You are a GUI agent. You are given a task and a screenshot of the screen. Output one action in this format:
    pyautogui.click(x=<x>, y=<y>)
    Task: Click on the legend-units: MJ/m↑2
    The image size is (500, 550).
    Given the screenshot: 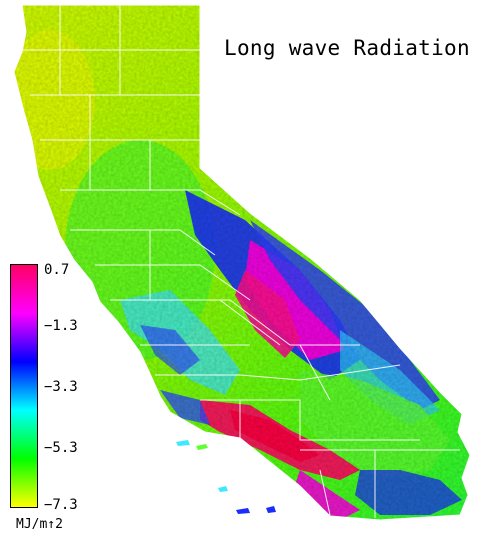 What is the action you would take?
    pyautogui.click(x=39, y=524)
    